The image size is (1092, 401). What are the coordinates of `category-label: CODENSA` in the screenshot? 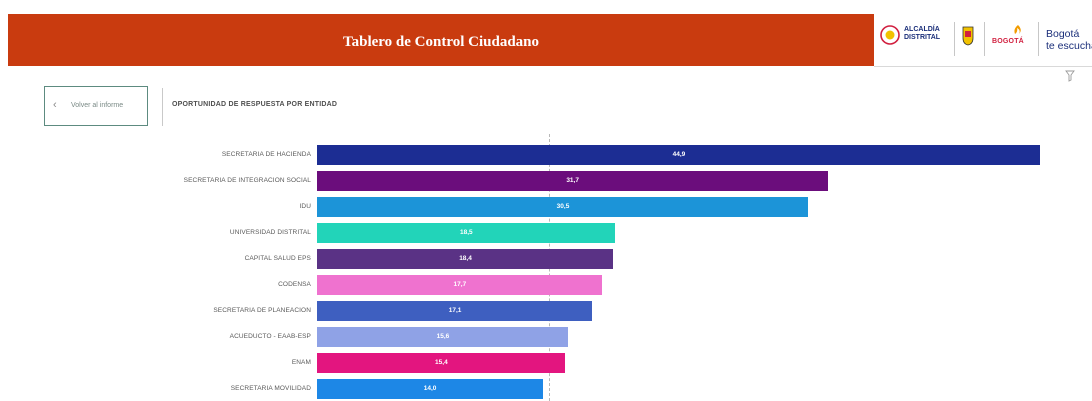 It's located at (294, 284).